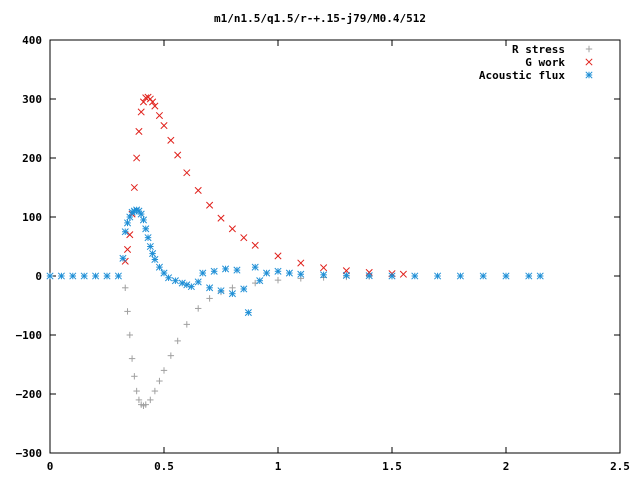 Image resolution: width=640 pixels, height=480 pixels. What do you see at coordinates (32, 40) in the screenshot?
I see `y-tick-label: 400` at bounding box center [32, 40].